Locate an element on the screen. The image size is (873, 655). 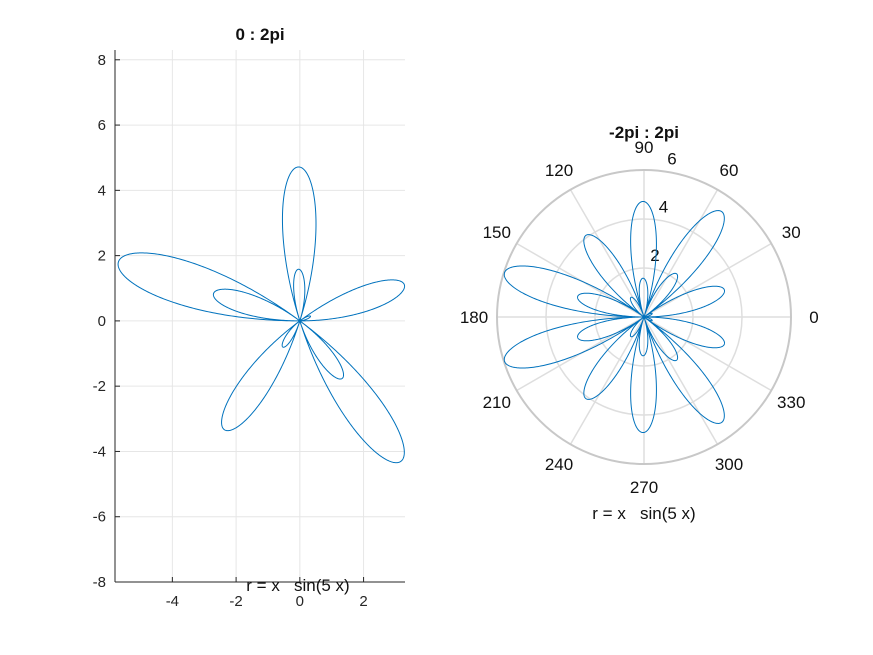
theta-tick-label: 90 is located at coordinates (644, 147).